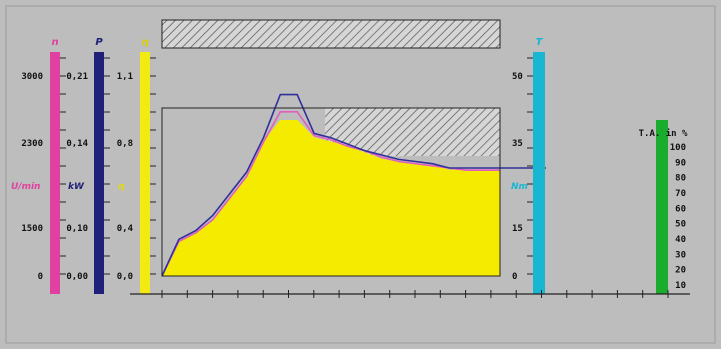 This screenshot has width=721, height=349. I want to click on axis-bar-n, so click(55, 173).